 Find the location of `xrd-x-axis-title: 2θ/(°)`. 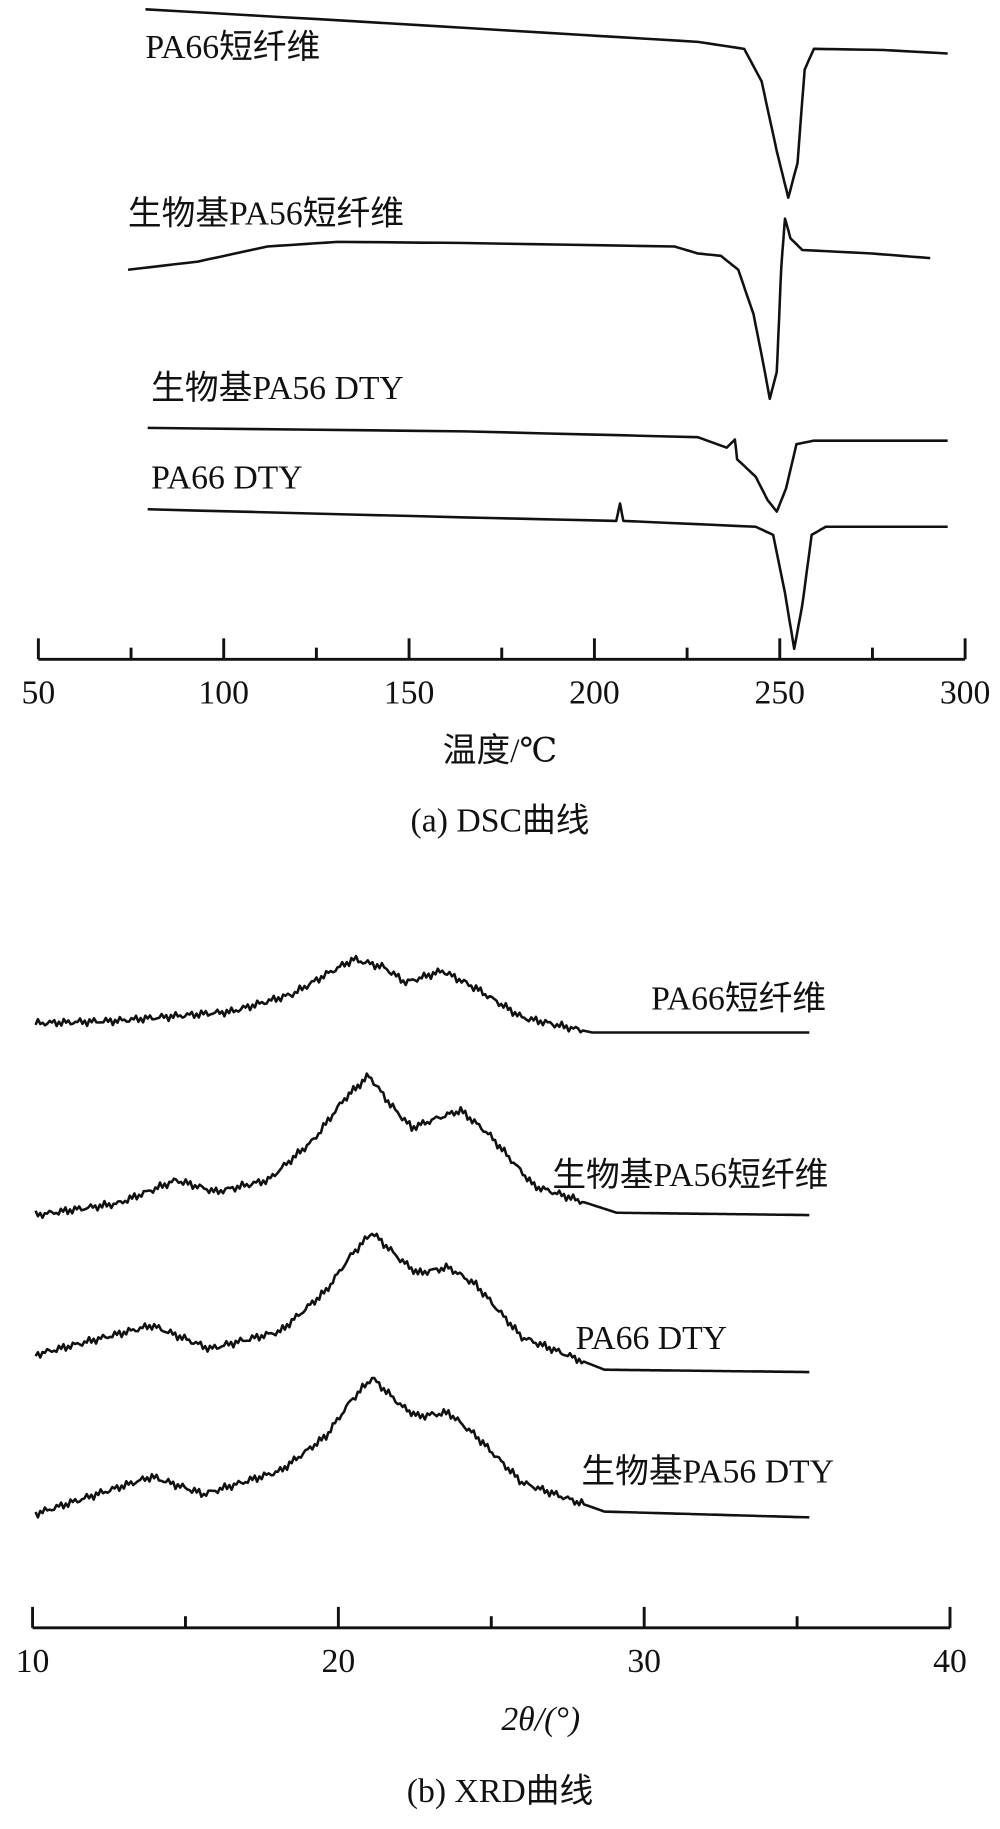

xrd-x-axis-title: 2θ/(°) is located at coordinates (540, 1719).